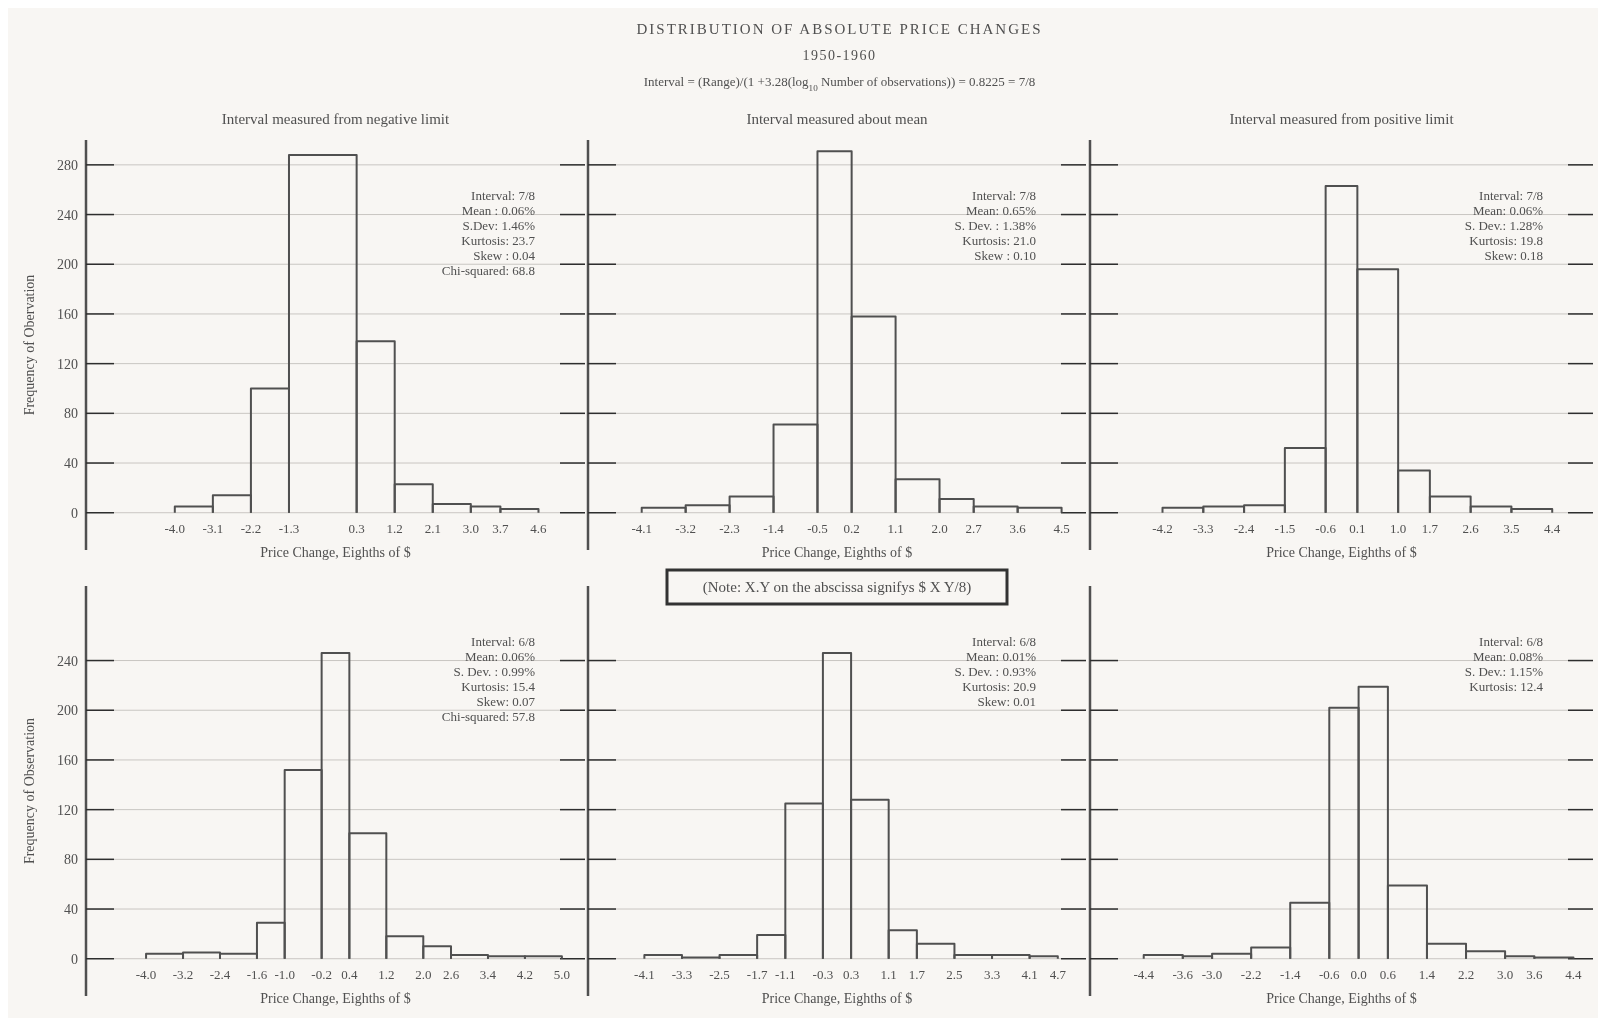 Image resolution: width=1606 pixels, height=1027 pixels. What do you see at coordinates (321, 974) in the screenshot?
I see `x-tick-label: -0.2` at bounding box center [321, 974].